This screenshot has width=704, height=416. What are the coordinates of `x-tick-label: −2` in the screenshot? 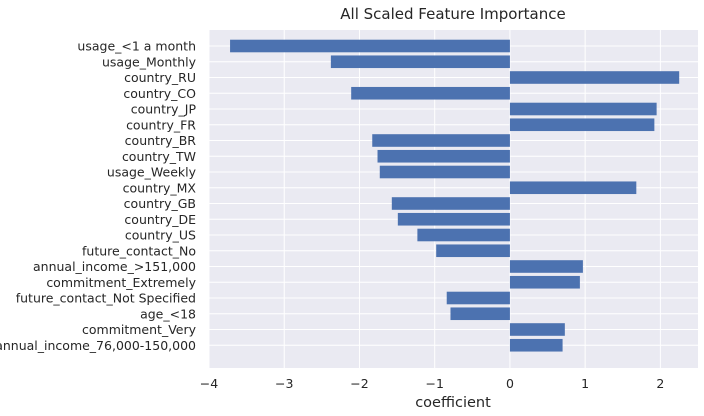 It's located at (359, 383).